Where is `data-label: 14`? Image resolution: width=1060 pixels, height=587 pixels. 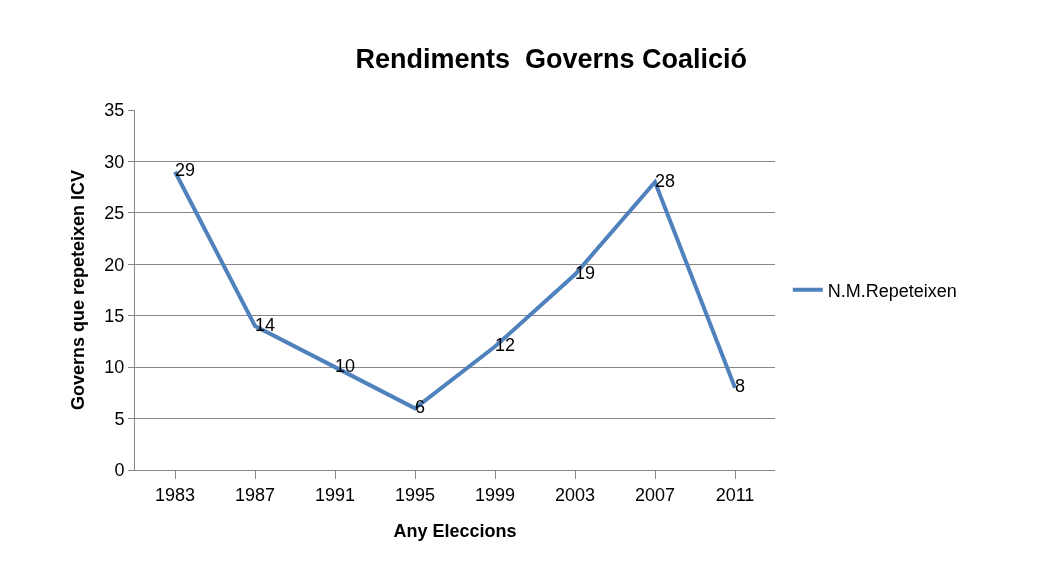 data-label: 14 is located at coordinates (265, 324).